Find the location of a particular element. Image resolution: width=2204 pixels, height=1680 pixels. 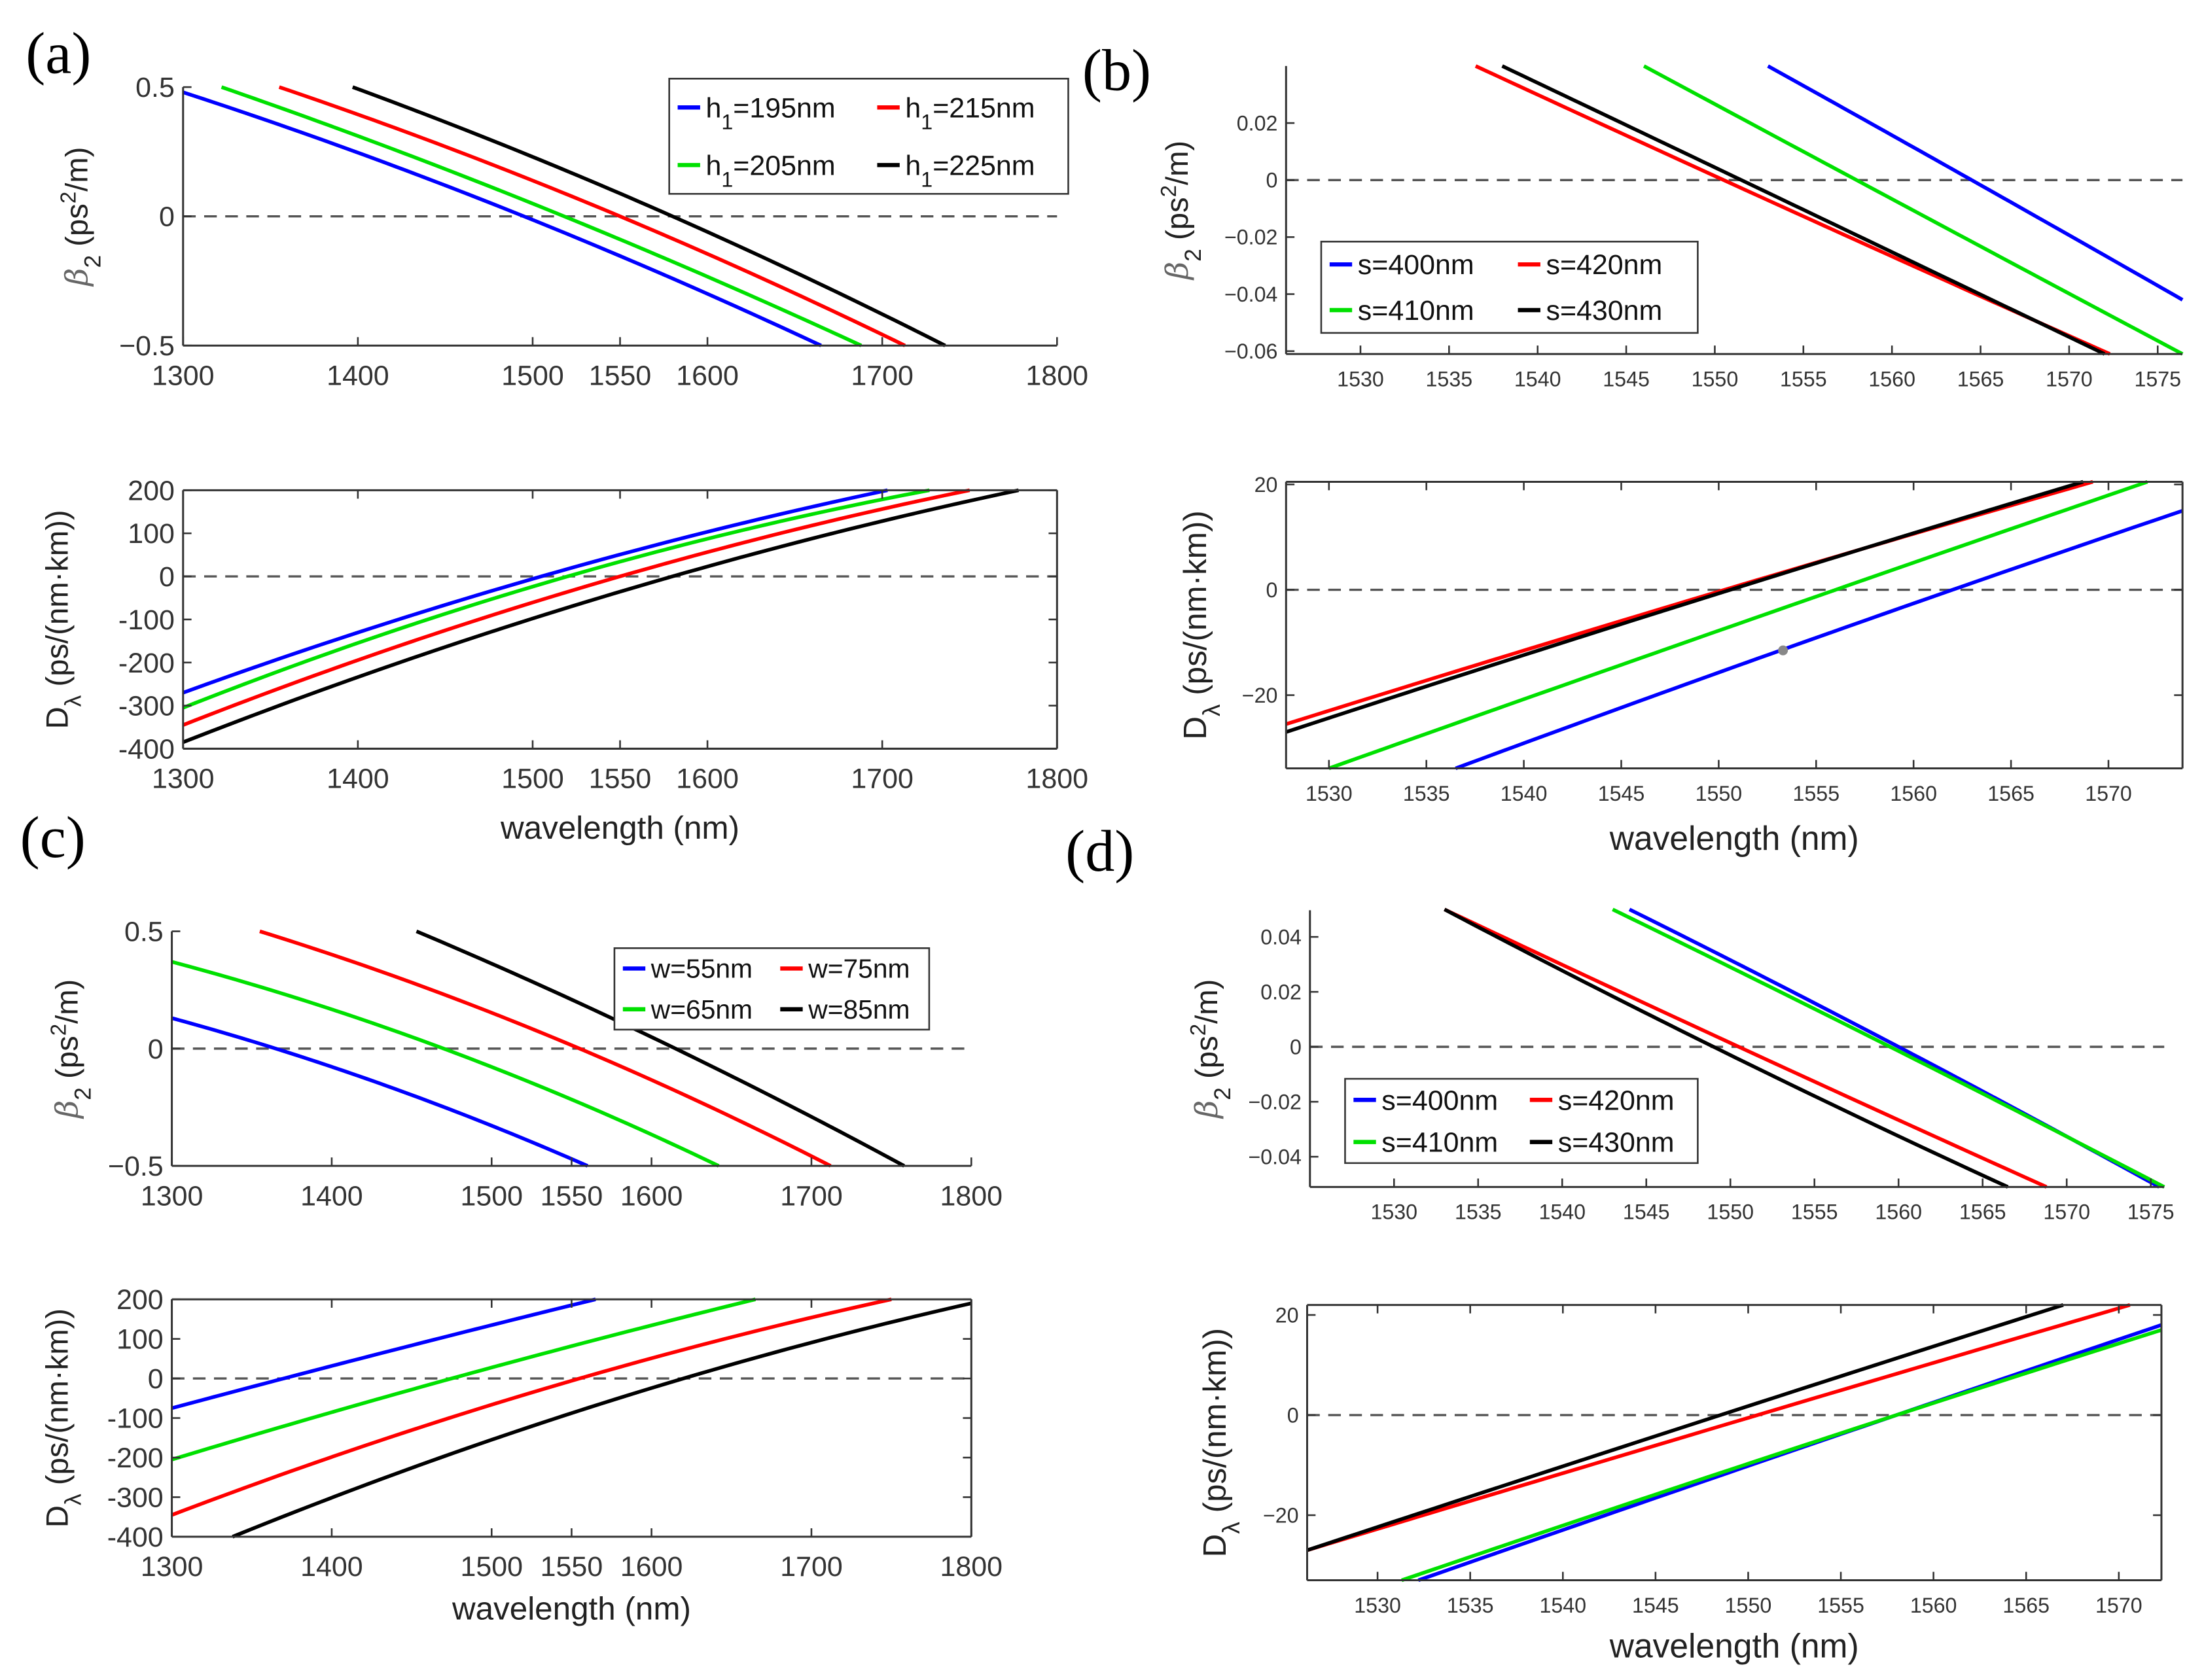

legend-label-part: w=55nm is located at coordinates (701, 969).